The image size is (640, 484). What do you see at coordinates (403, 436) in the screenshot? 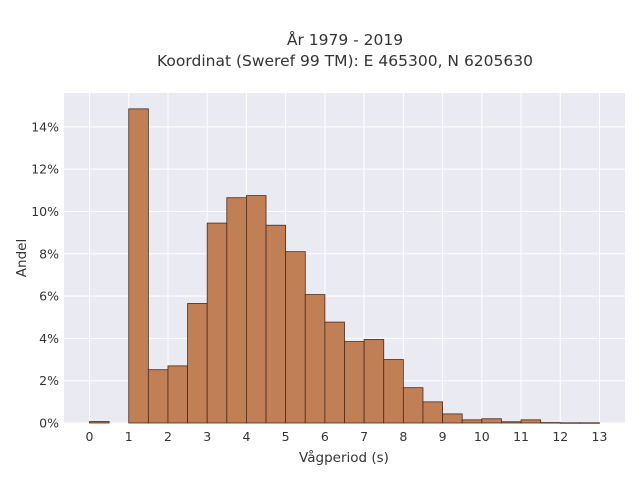
I see `x-tick-label-8: 8` at bounding box center [403, 436].